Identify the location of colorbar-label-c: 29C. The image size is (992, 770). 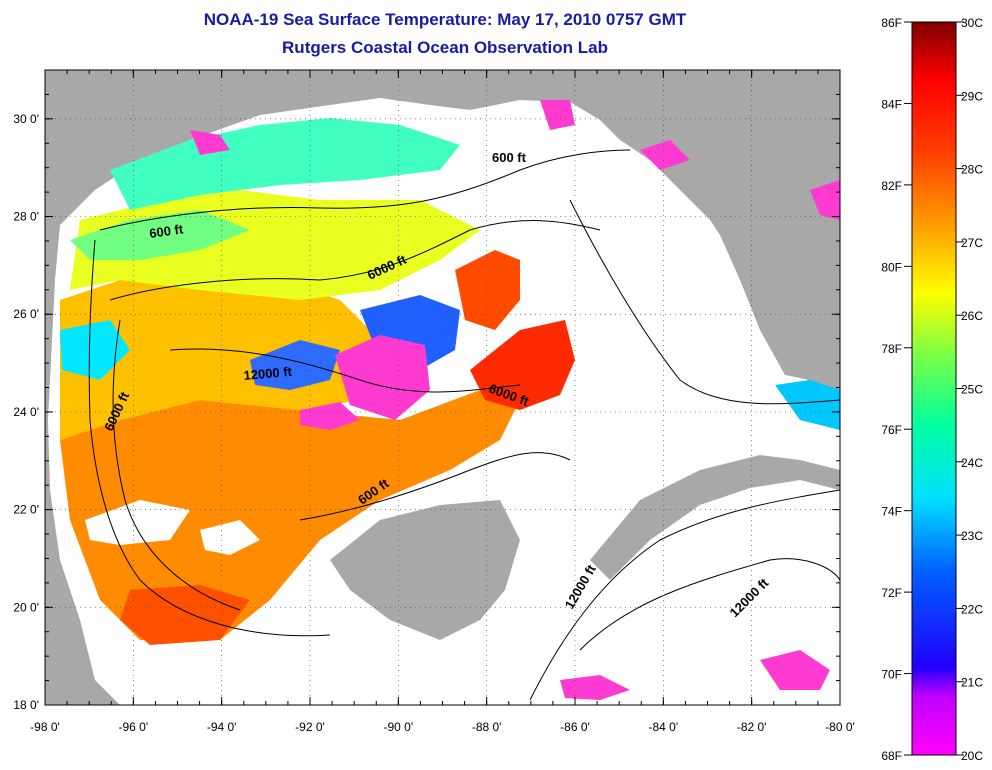
(972, 96).